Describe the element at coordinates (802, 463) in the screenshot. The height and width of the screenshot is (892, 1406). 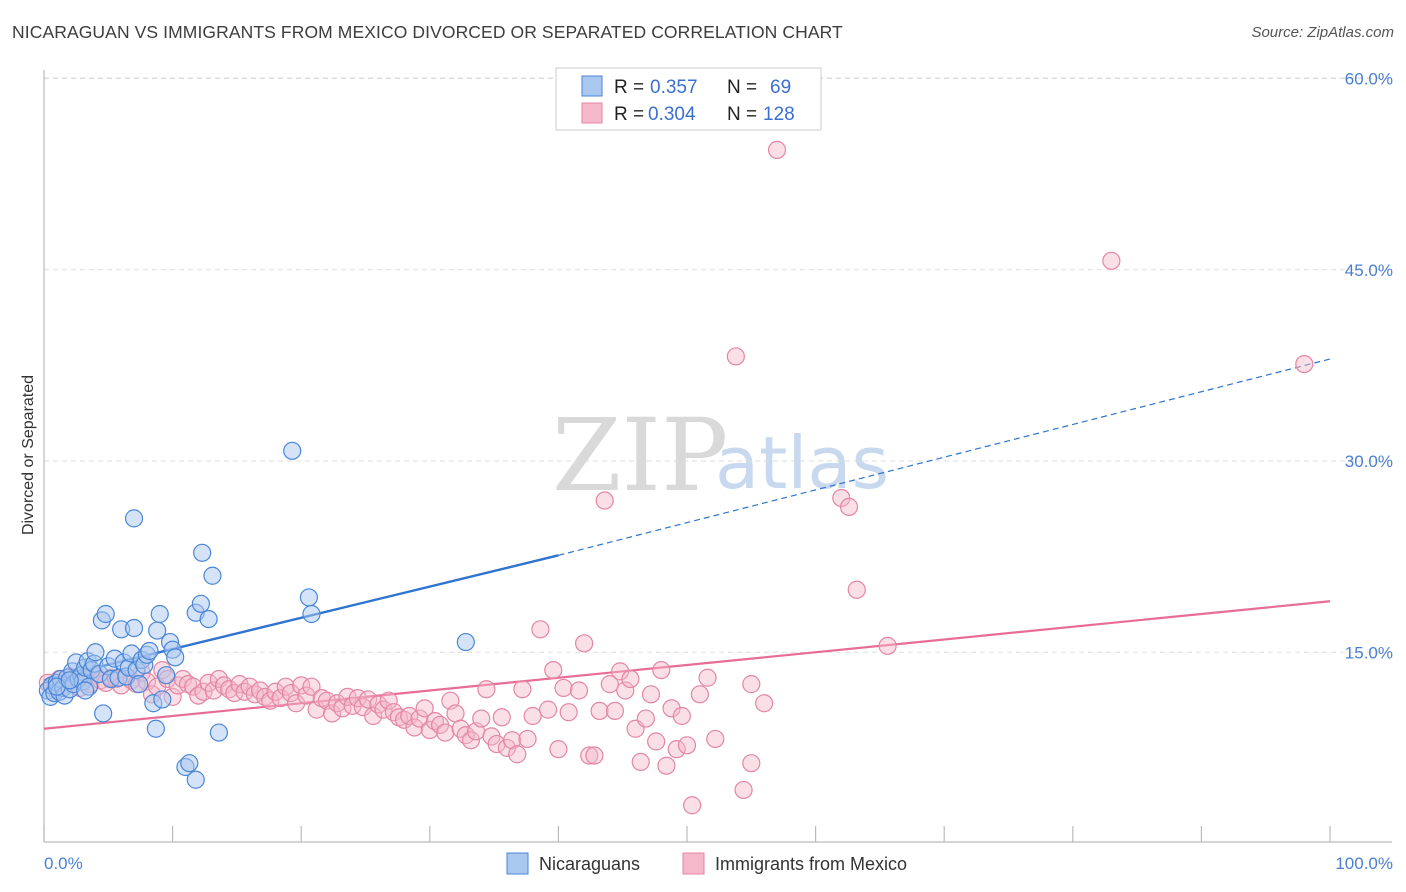
I see `watermark-atlas: atlas` at that location.